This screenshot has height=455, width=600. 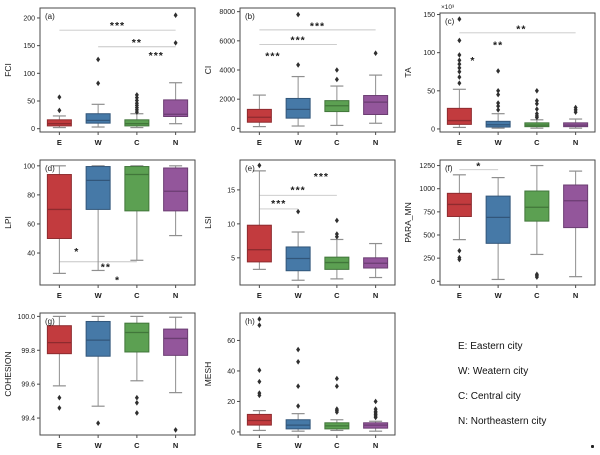 I want to click on panel-f-para-mn-boxplot: 0 250 500 750 1000 1250 E W C N PARA_MN (f) *, so click(x=499, y=229).